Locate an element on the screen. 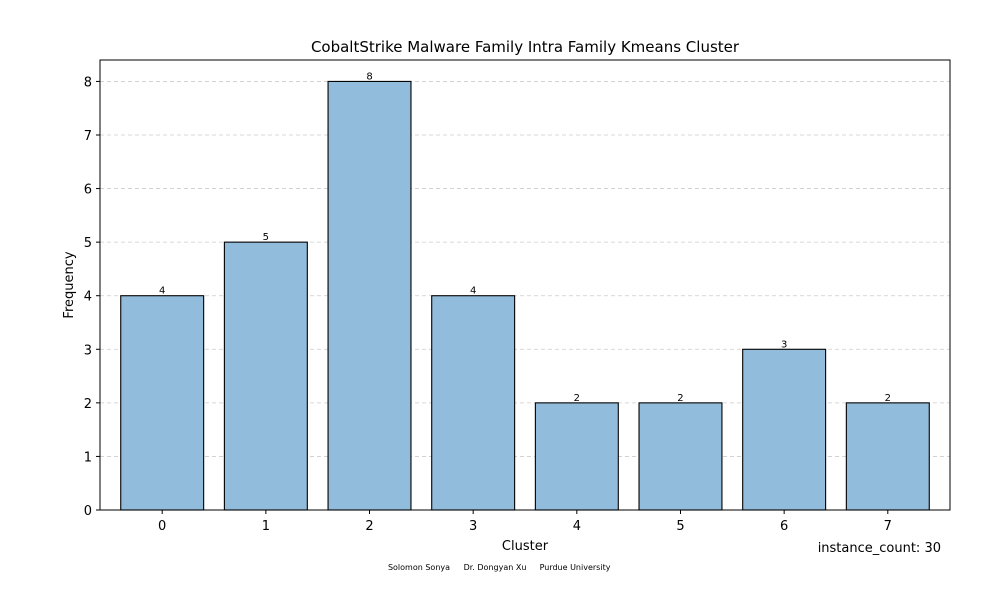 This screenshot has height=600, width=1000. y-tick-label: 2 is located at coordinates (88, 404).